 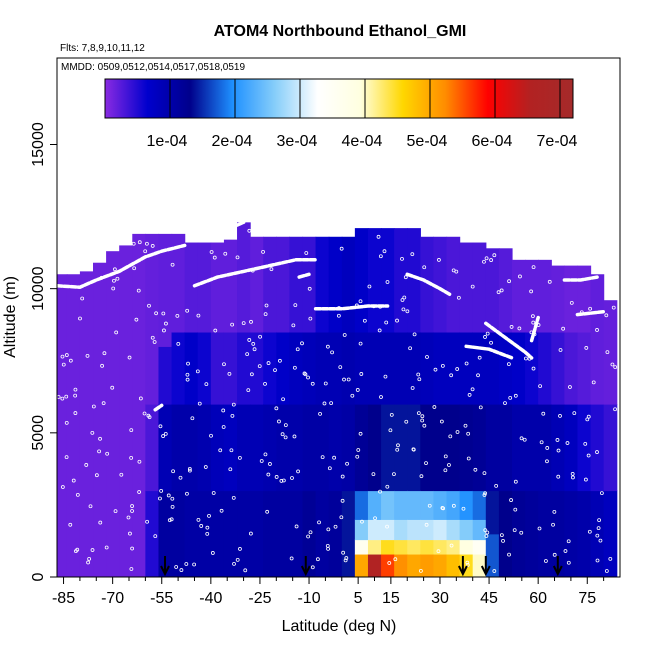 What do you see at coordinates (362, 141) in the screenshot?
I see `colorbar-tick-label: 4e-04` at bounding box center [362, 141].